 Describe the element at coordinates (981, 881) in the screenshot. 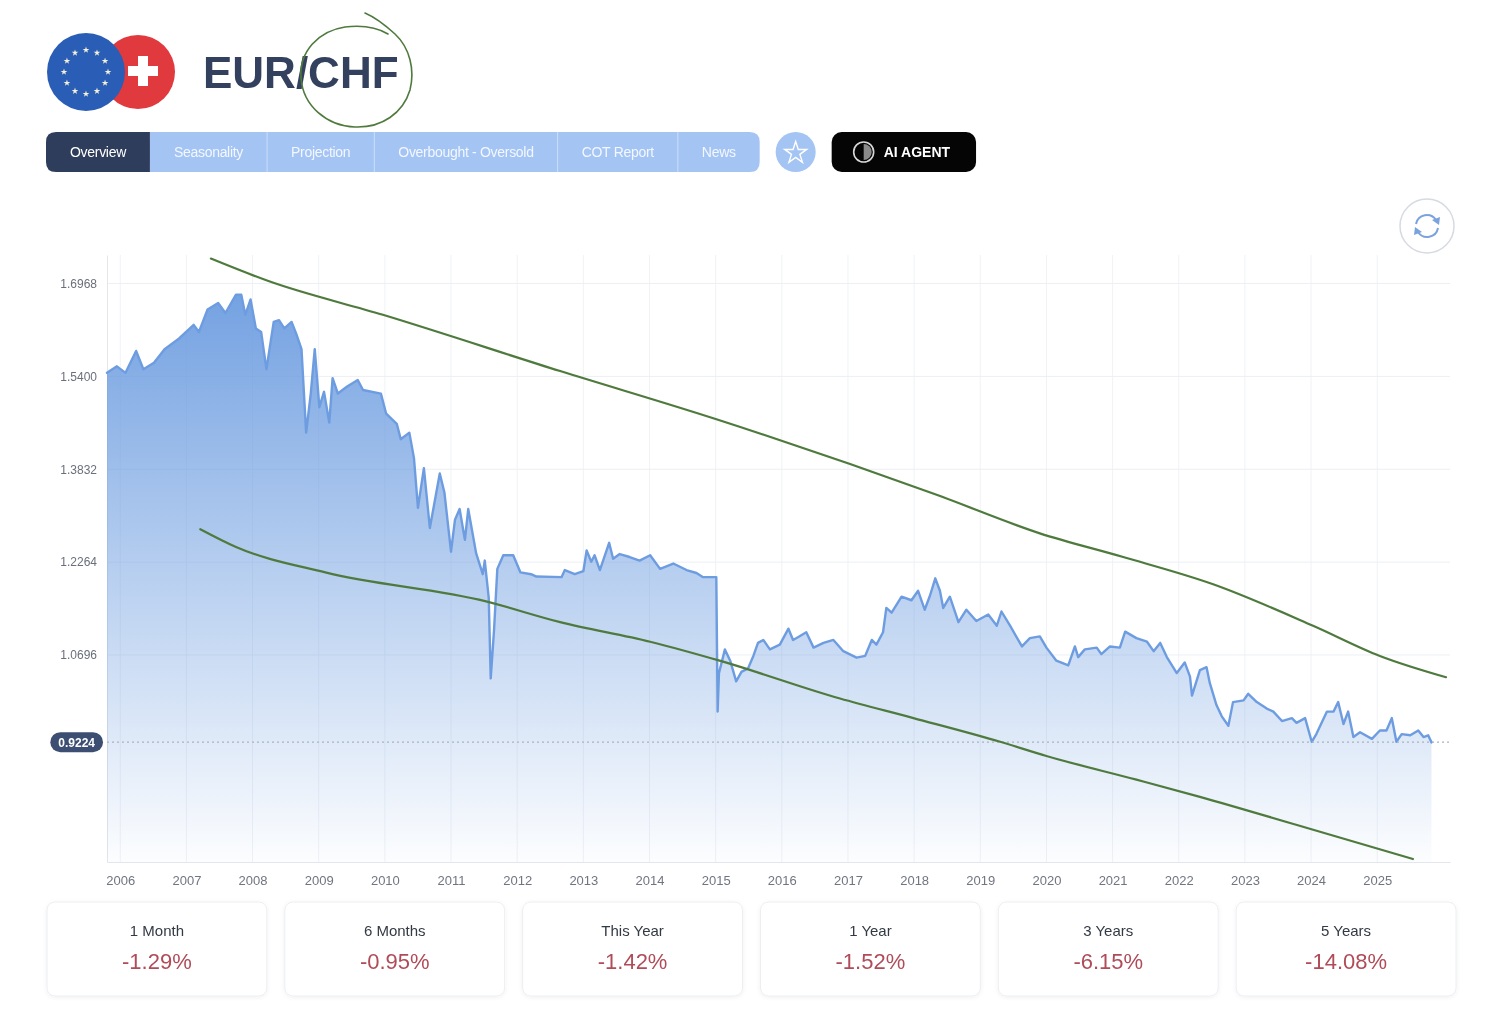

I see `x-tick-label: 2019` at that location.